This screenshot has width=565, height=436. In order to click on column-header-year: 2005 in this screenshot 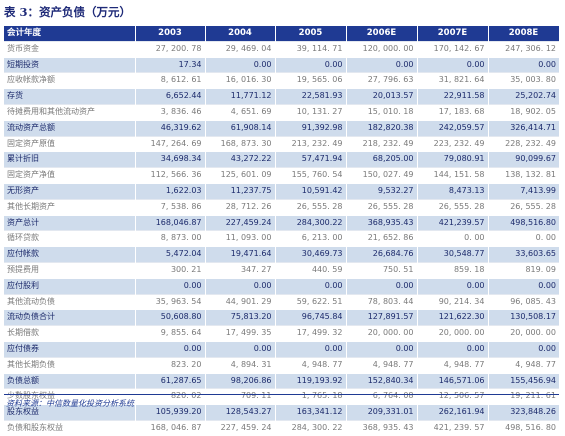, I will do `click(311, 34)`.